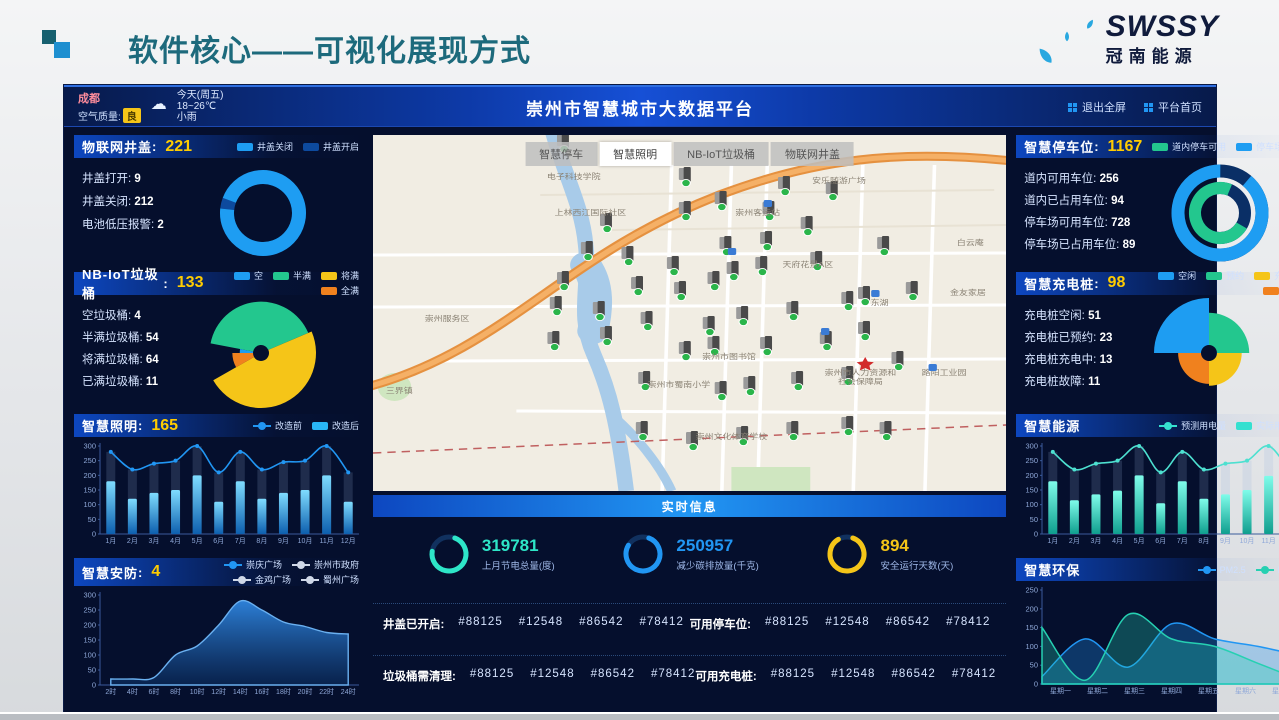  What do you see at coordinates (261, 353) in the screenshot?
I see `trash-rose-chart` at bounding box center [261, 353].